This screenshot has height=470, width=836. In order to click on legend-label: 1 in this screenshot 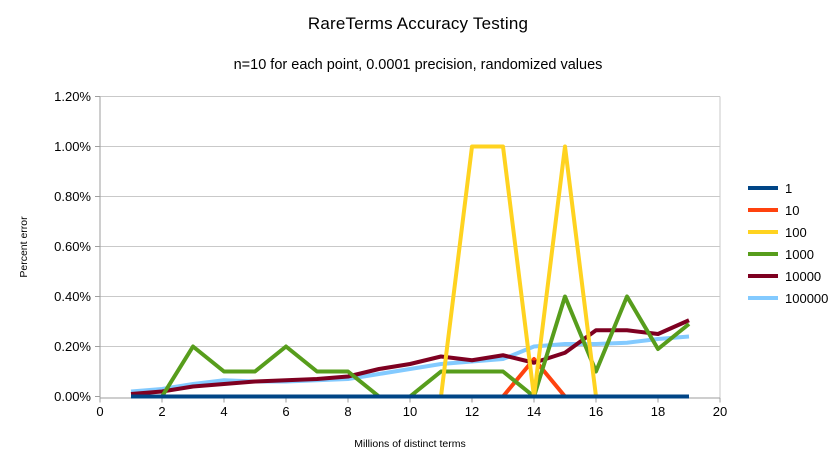, I will do `click(789, 188)`.